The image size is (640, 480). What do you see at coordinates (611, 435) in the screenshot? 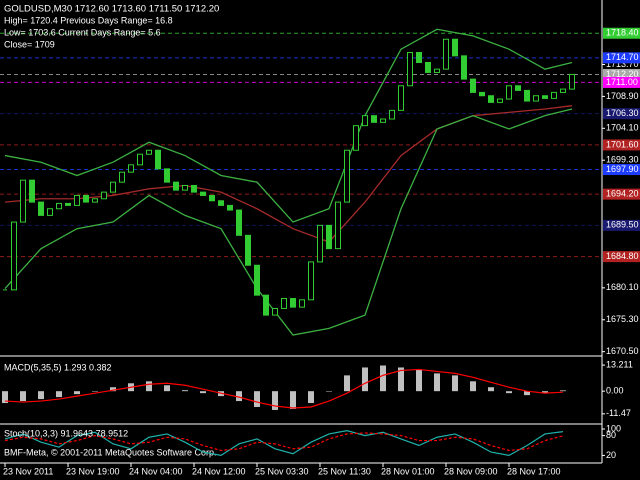
I see `y-tick-label: 80` at bounding box center [611, 435].